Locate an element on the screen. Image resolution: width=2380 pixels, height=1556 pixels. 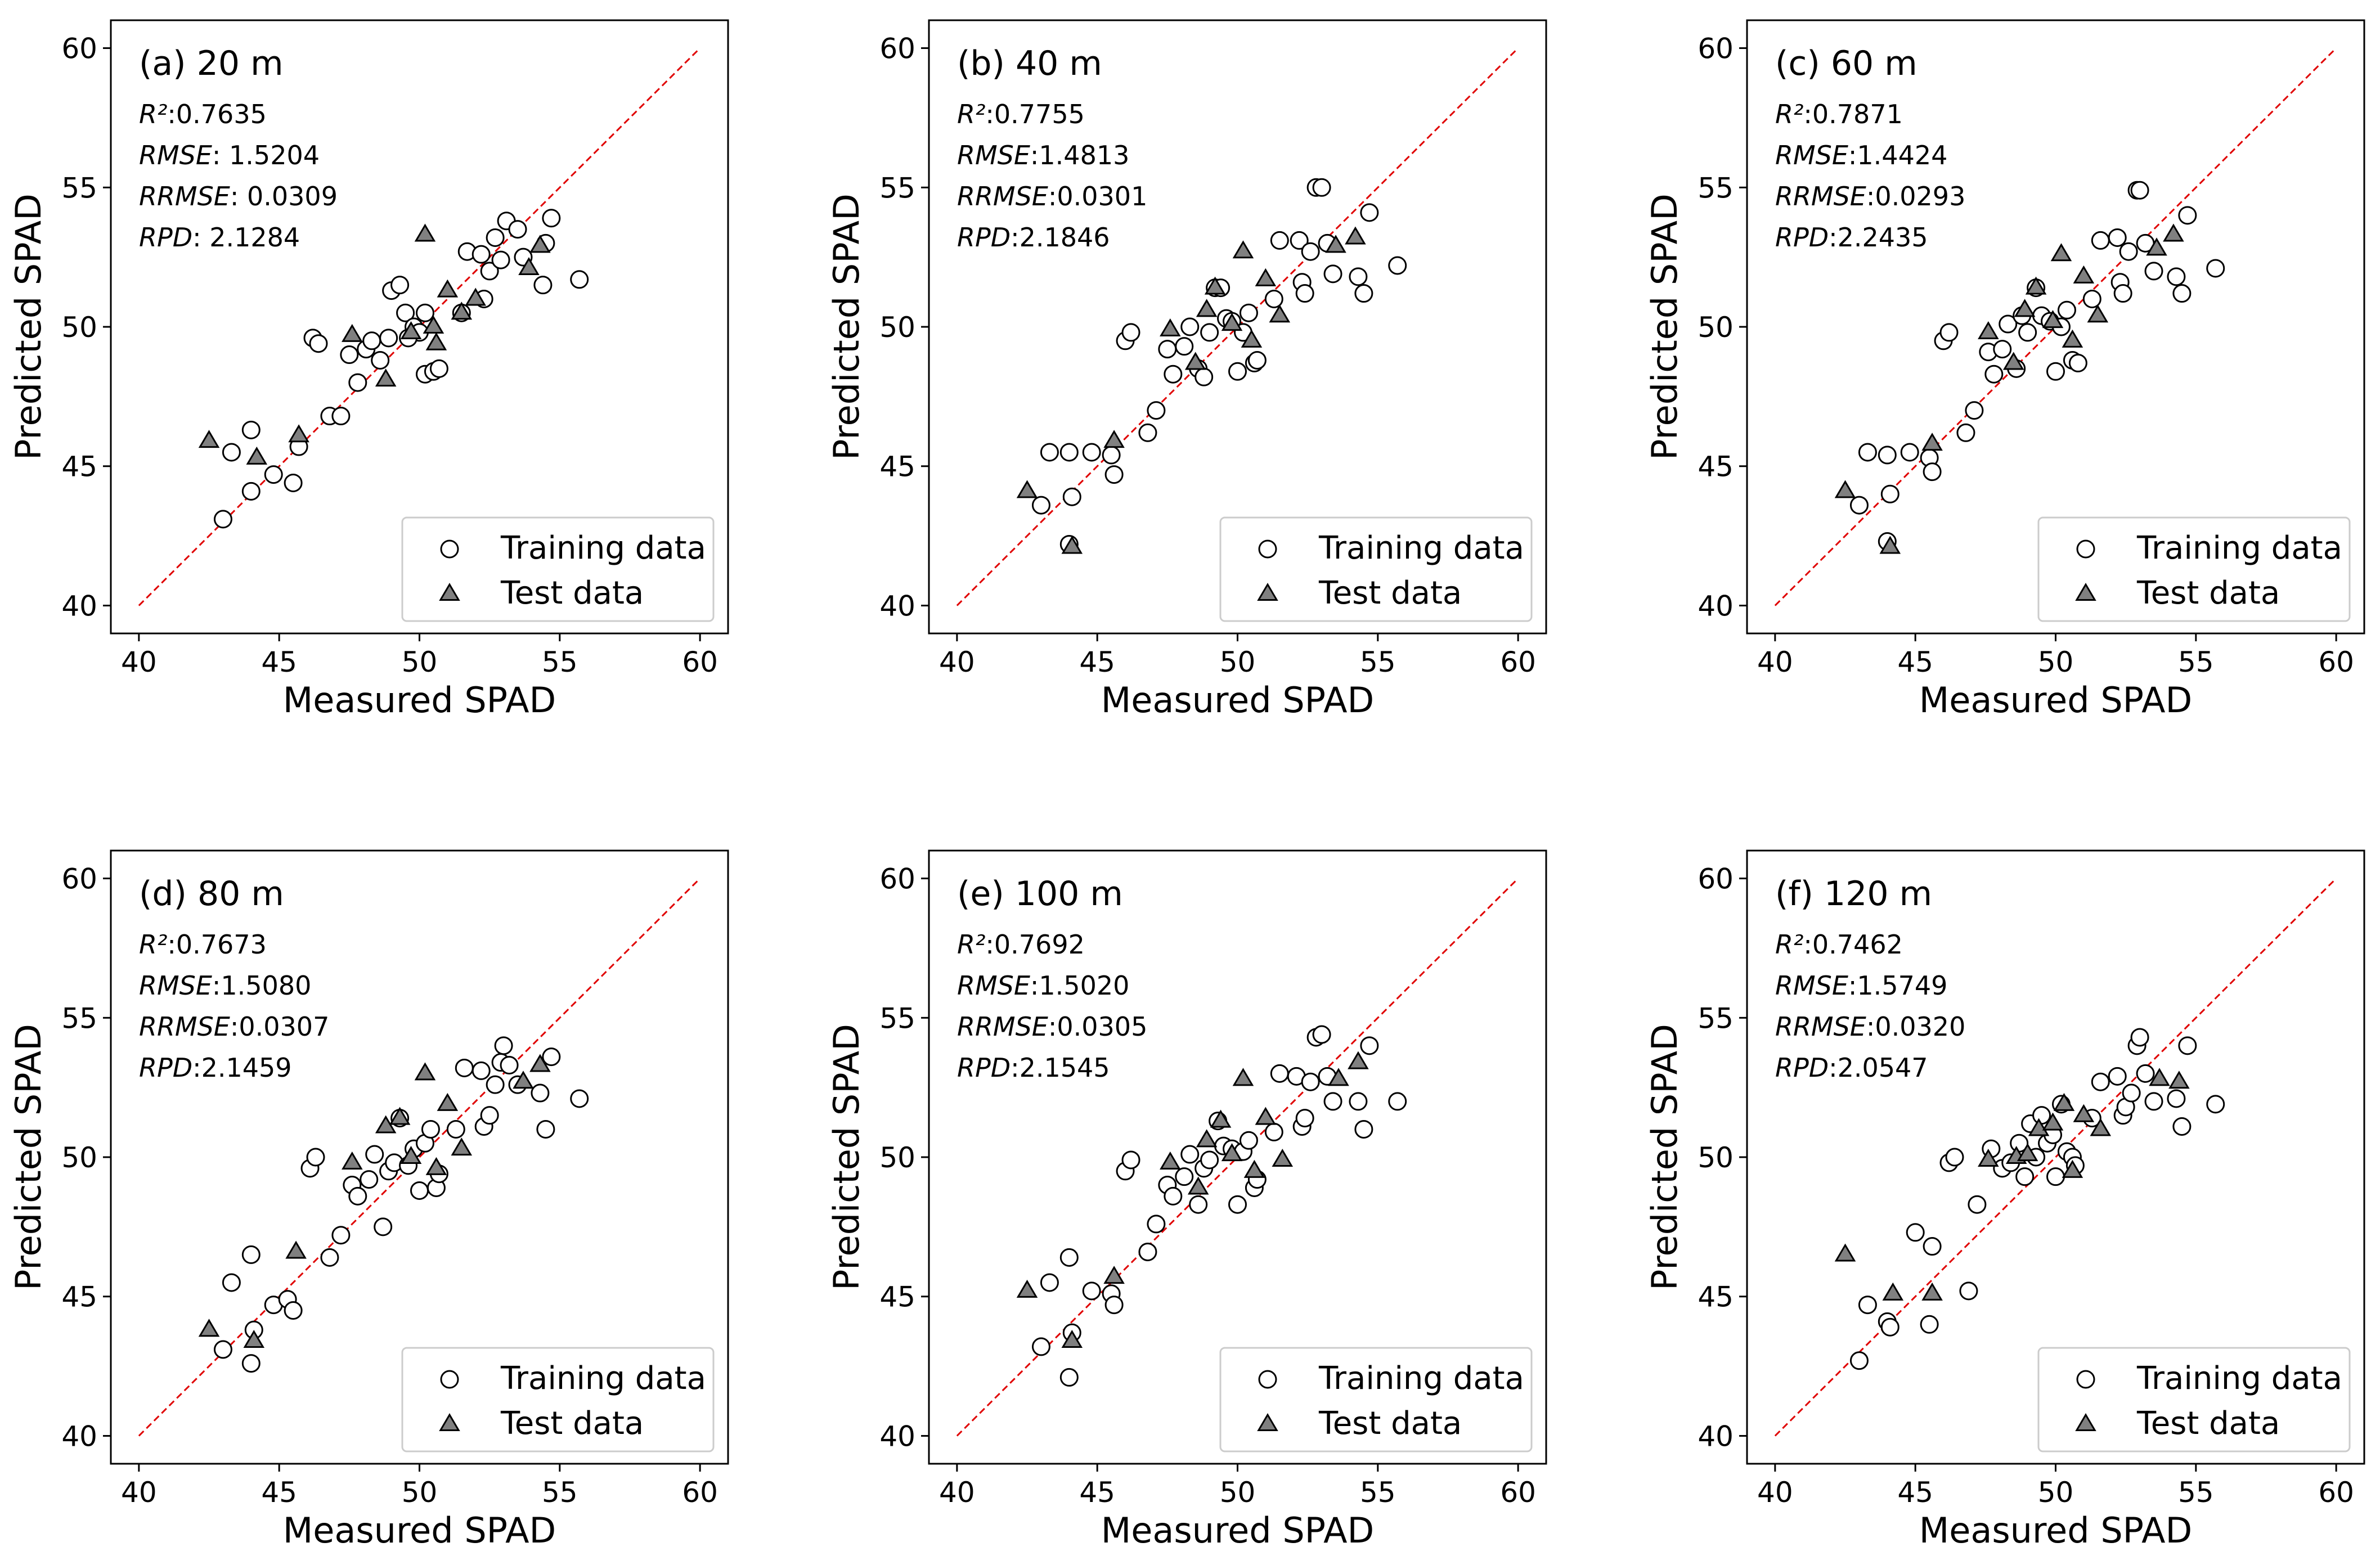
metric-line: RPD:2.0547 is located at coordinates (1851, 1068).